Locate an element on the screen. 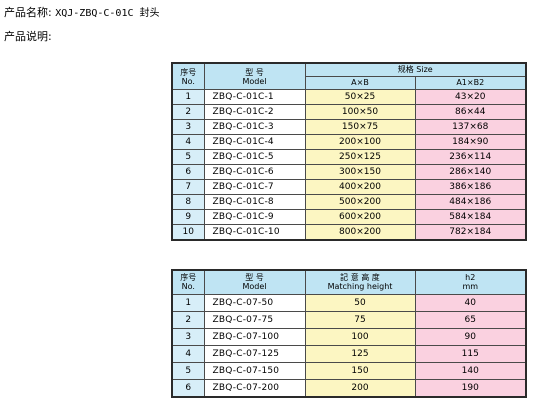 The width and height of the screenshot is (540, 413). row-h2: 65 is located at coordinates (470, 319).